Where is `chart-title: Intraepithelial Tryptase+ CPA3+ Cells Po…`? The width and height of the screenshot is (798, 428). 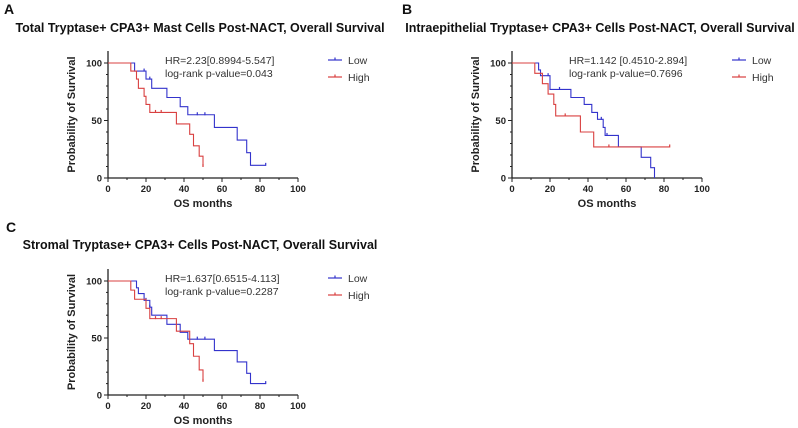
chart-title: Intraepithelial Tryptase+ CPA3+ Cells Po… is located at coordinates (600, 28).